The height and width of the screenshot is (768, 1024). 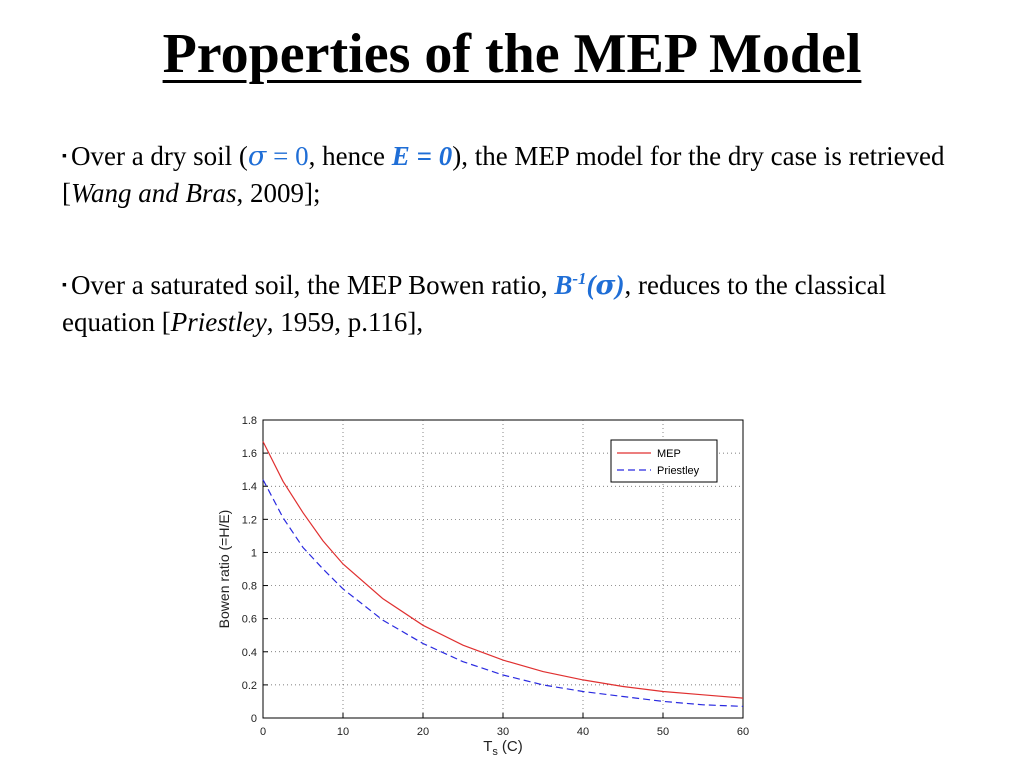 What do you see at coordinates (249, 421) in the screenshot?
I see `y-tick-label: 1.8` at bounding box center [249, 421].